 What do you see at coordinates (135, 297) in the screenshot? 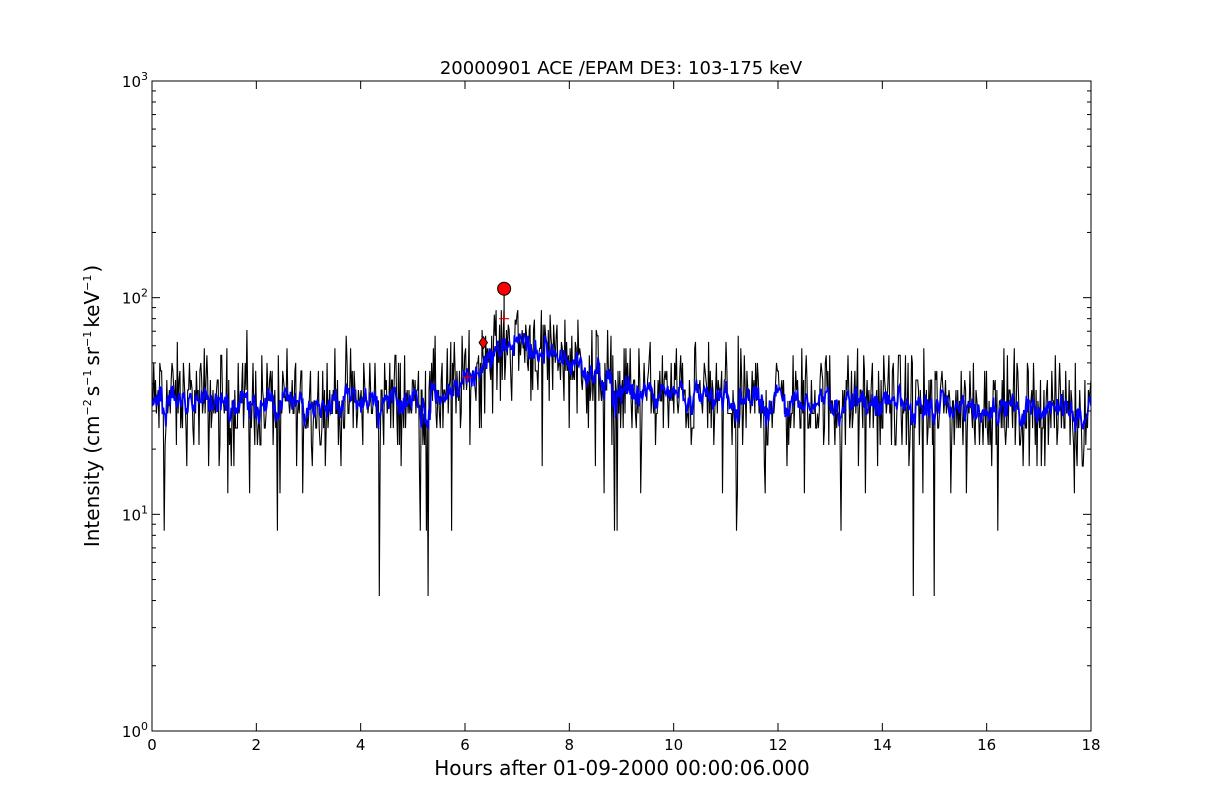
I see `y-tick-label: 10²` at bounding box center [135, 297].